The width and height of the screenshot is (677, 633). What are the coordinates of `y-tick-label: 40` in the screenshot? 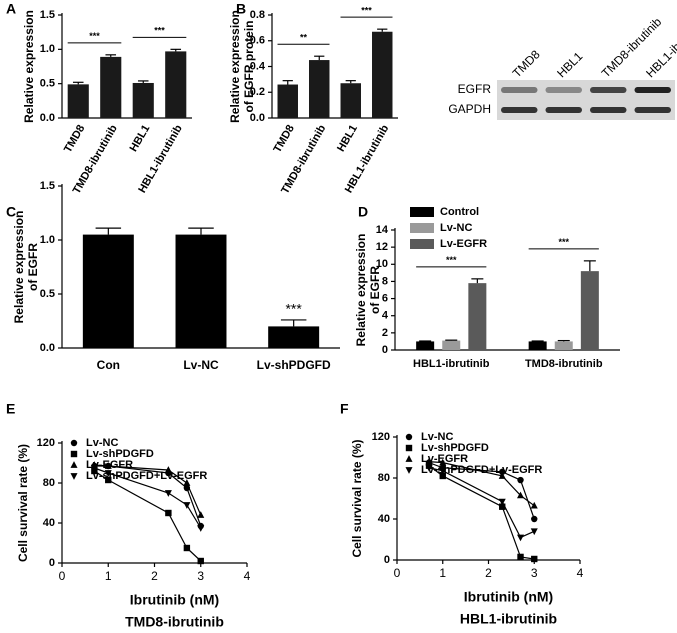 It's located at (49, 523).